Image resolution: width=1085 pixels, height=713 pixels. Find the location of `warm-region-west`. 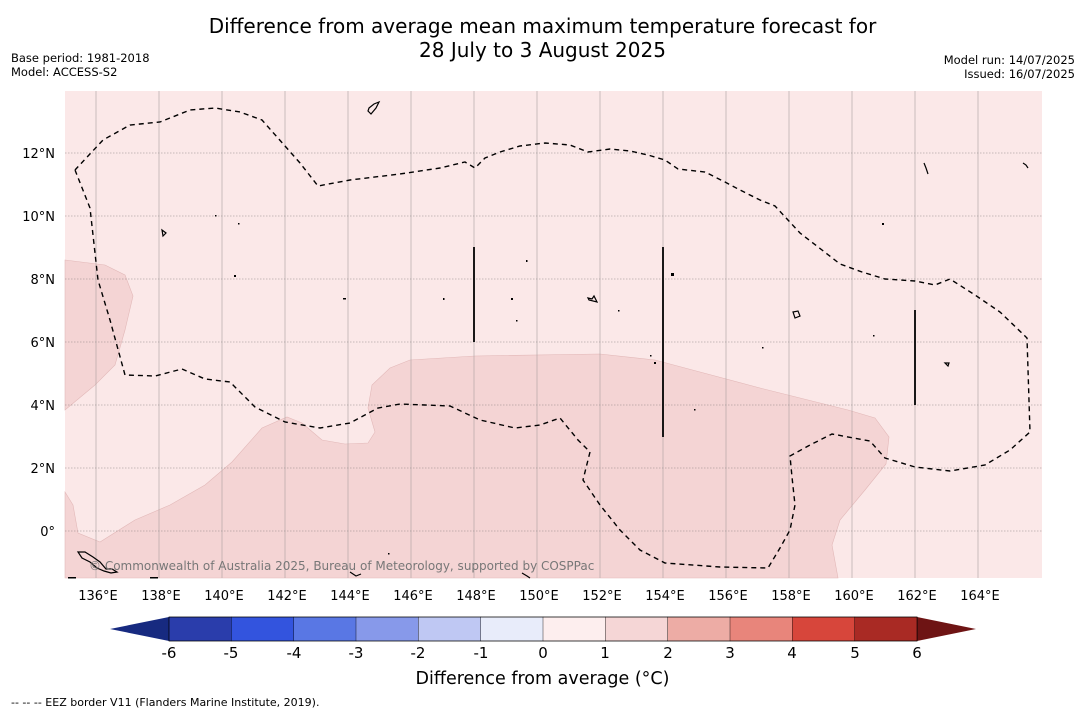

warm-region-west is located at coordinates (99, 335).